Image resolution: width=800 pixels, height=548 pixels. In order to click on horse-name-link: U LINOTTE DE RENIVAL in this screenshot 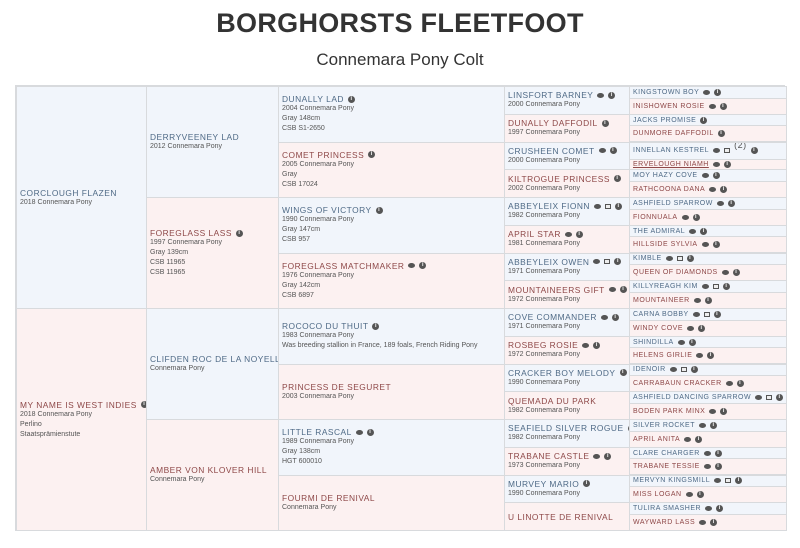, I will do `click(561, 516)`.